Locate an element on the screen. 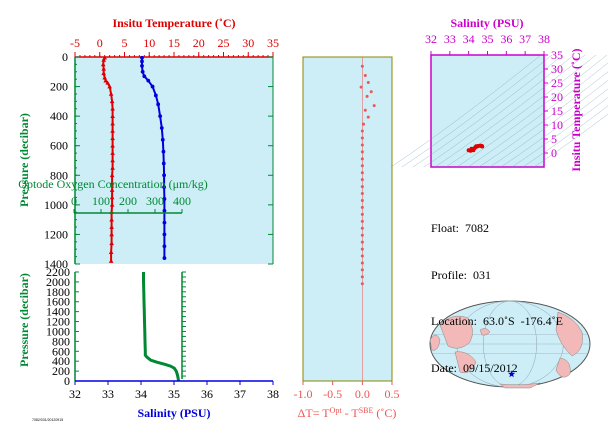 The image size is (608, 442). oxygen-plot-background is located at coordinates (174, 326).